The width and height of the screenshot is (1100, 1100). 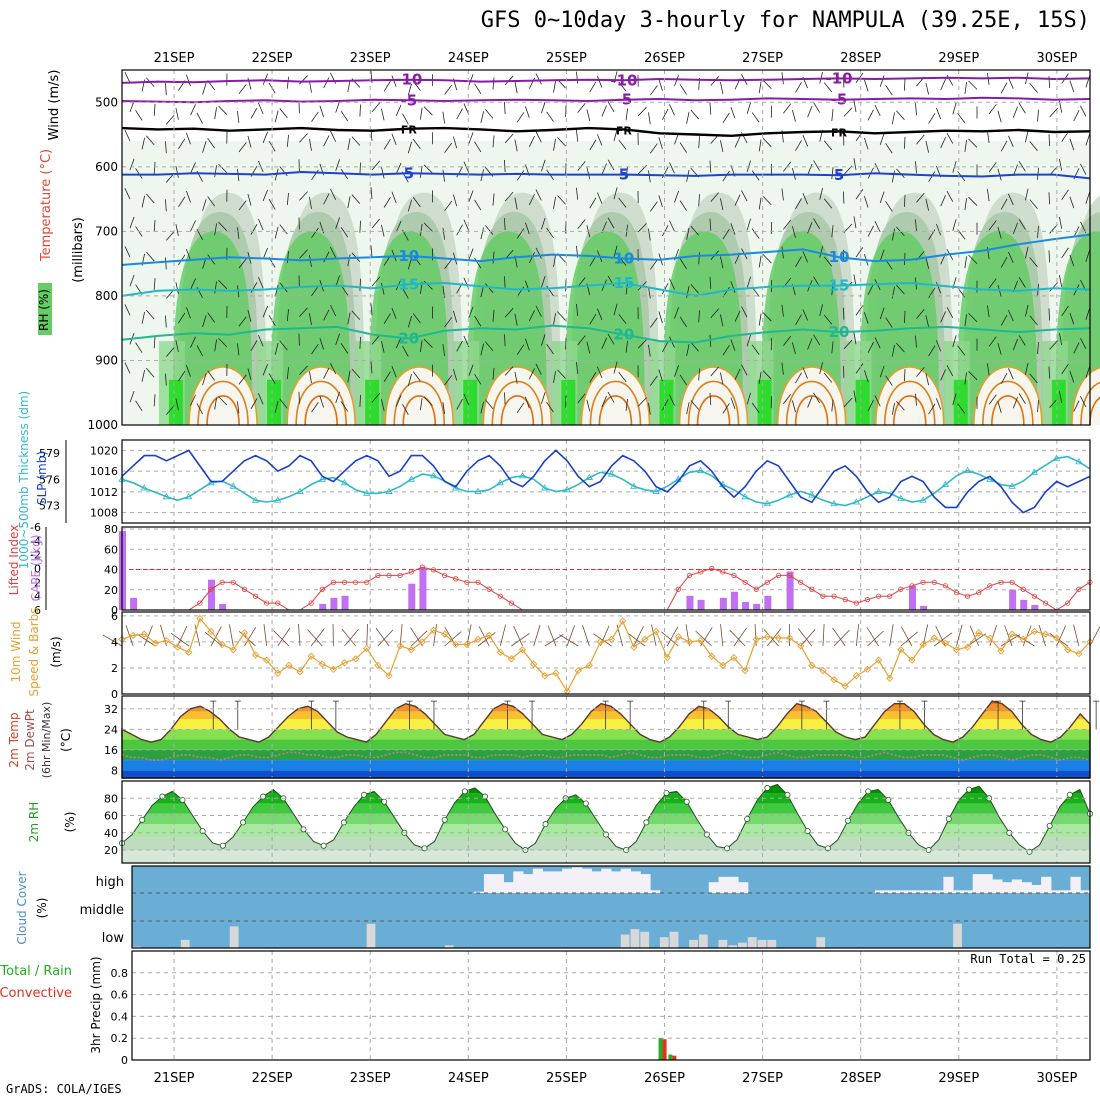 I want to click on isotherm-label: 20, so click(x=623, y=335).